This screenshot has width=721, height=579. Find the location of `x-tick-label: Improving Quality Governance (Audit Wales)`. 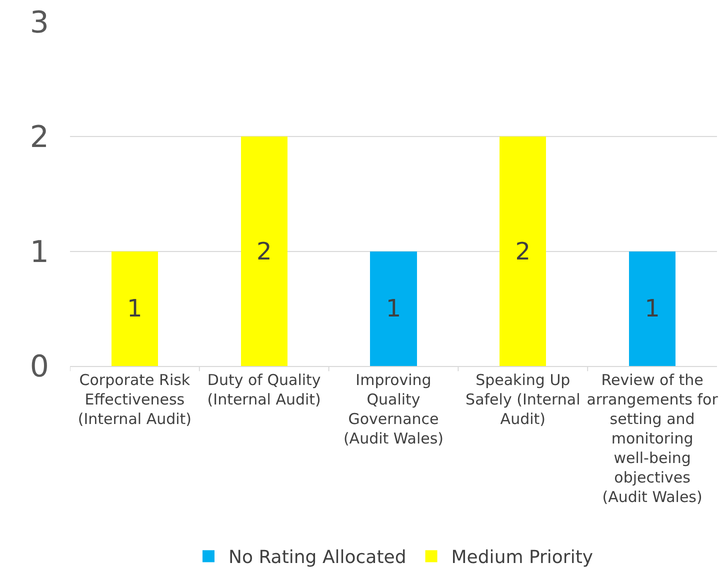

x-tick-label: Improving Quality Governance (Audit Wales) is located at coordinates (393, 409).